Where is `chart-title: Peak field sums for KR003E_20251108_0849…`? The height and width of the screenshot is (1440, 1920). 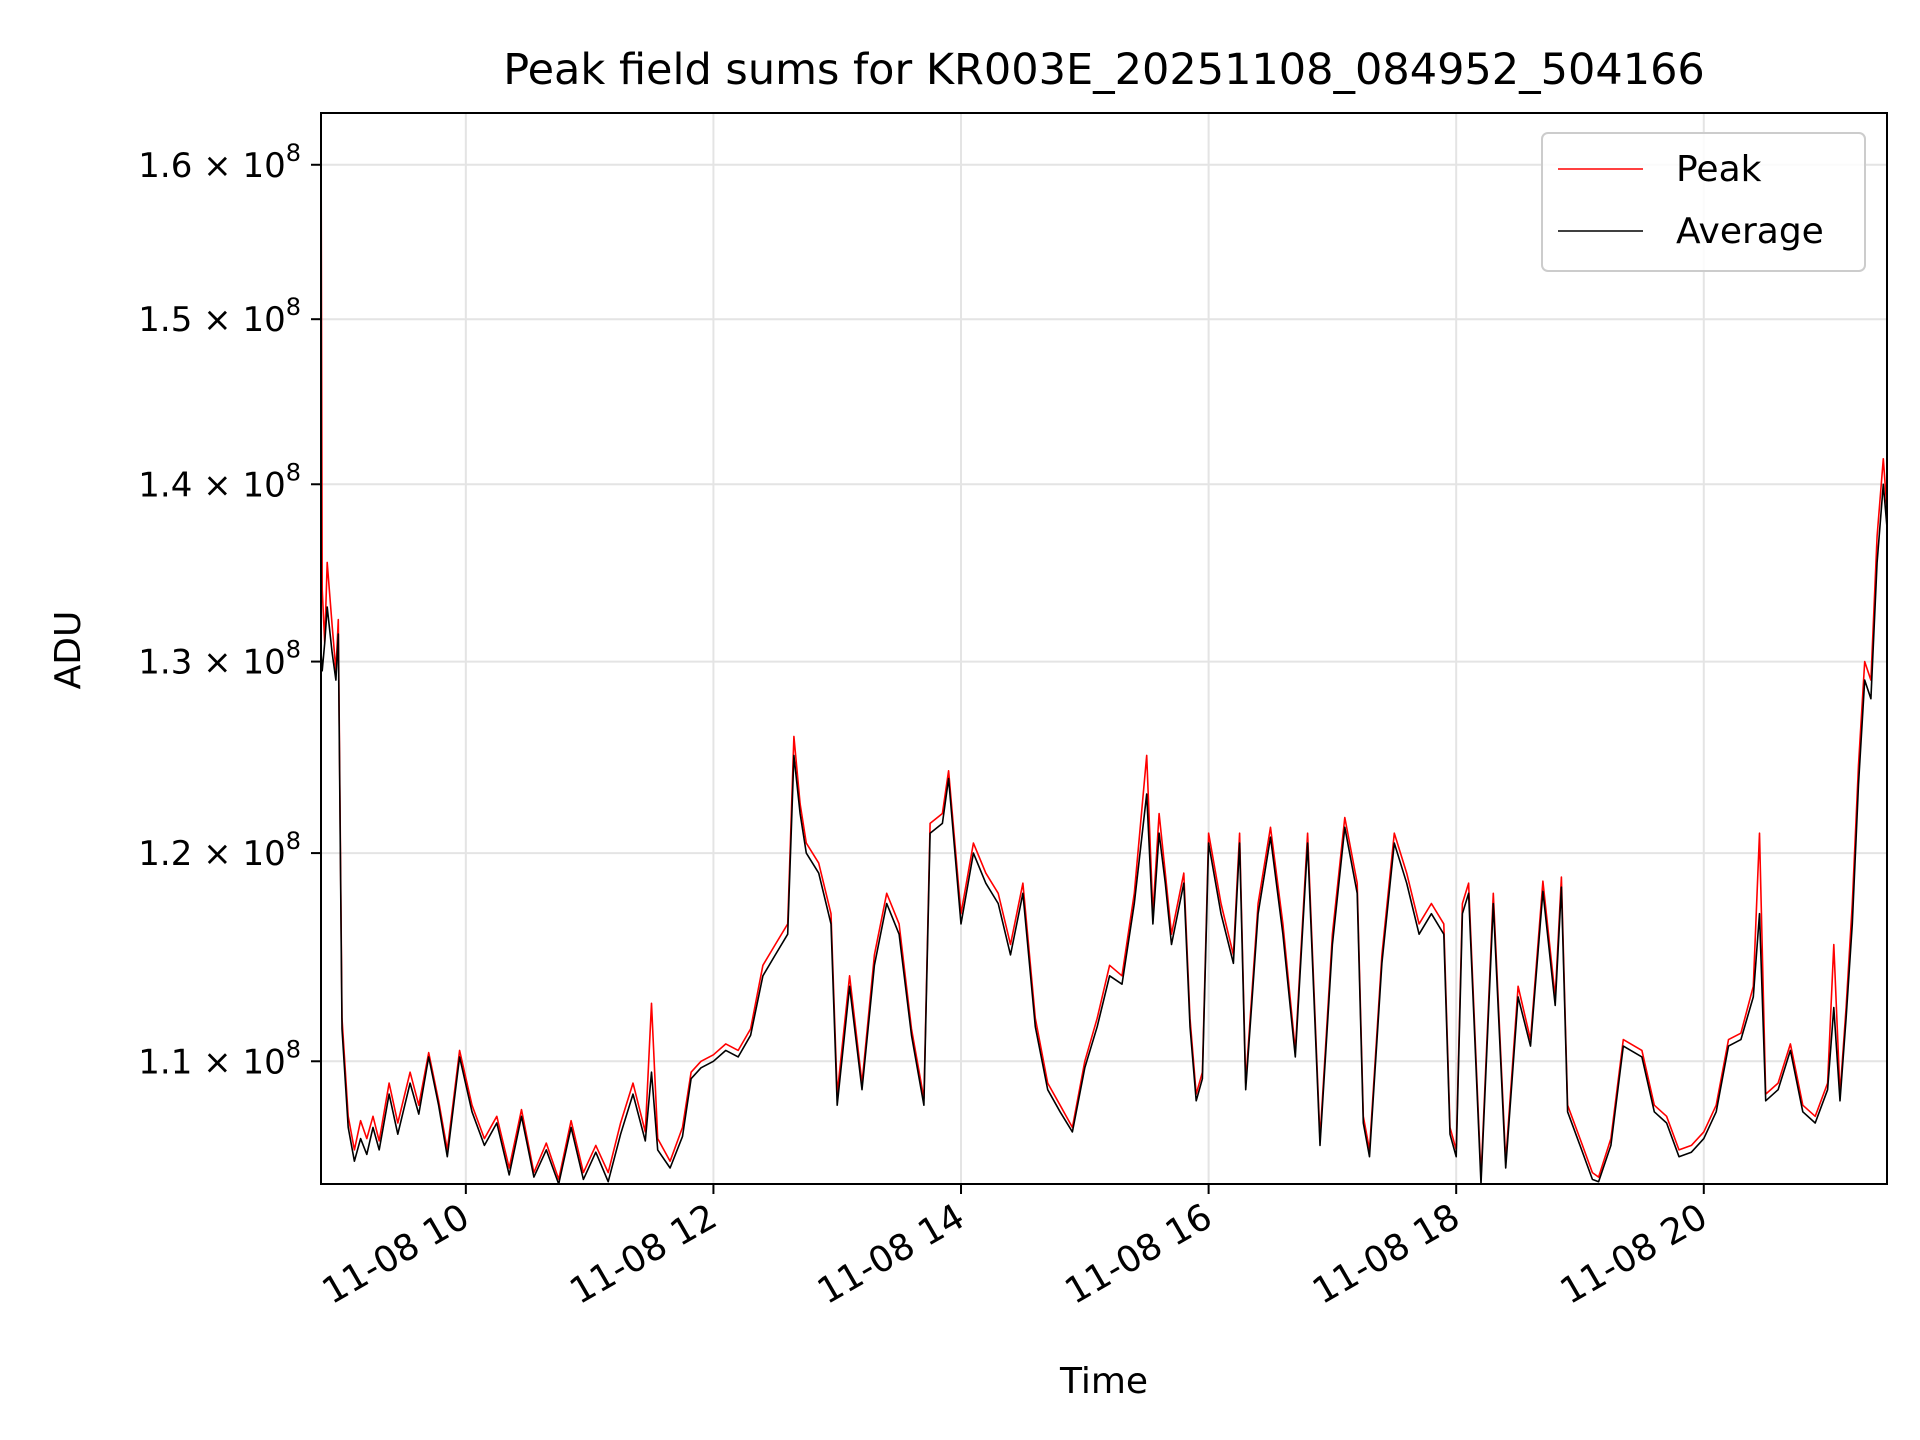 chart-title: Peak field sums for KR003E_20251108_0849… is located at coordinates (1104, 70).